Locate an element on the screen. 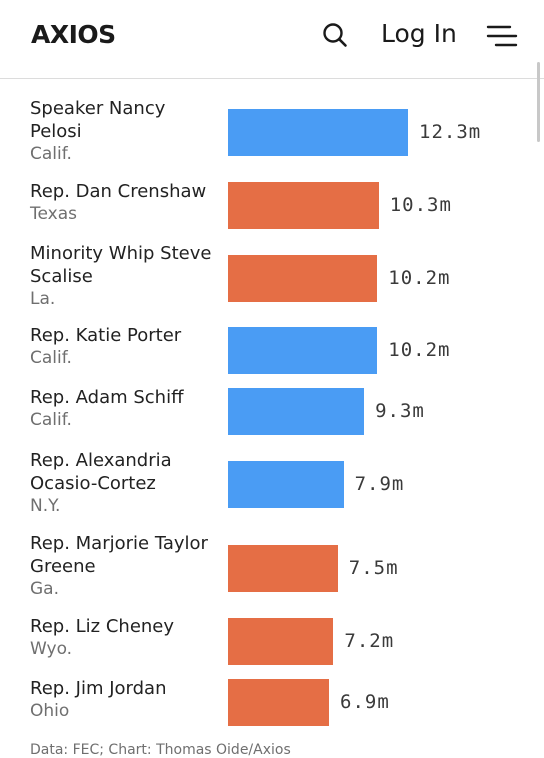 The width and height of the screenshot is (544, 758). member-name: Rep. Katie Porter is located at coordinates (106, 335).